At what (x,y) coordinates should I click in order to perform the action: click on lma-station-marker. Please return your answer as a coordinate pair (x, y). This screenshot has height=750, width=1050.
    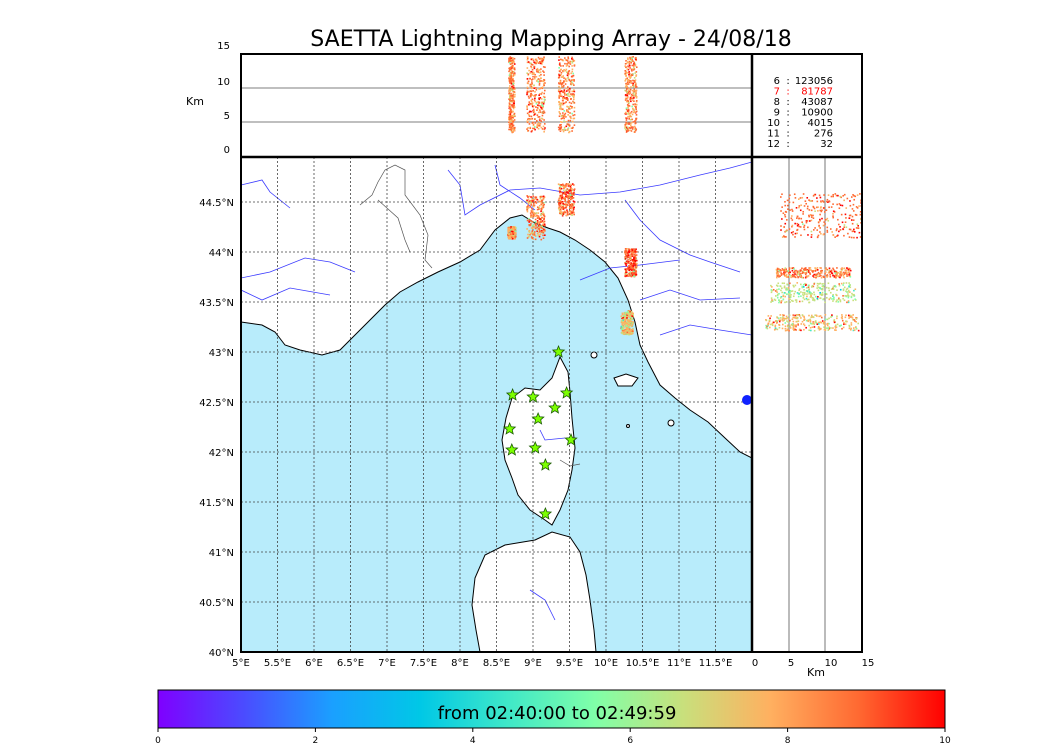
    Looking at the image, I should click on (571, 439).